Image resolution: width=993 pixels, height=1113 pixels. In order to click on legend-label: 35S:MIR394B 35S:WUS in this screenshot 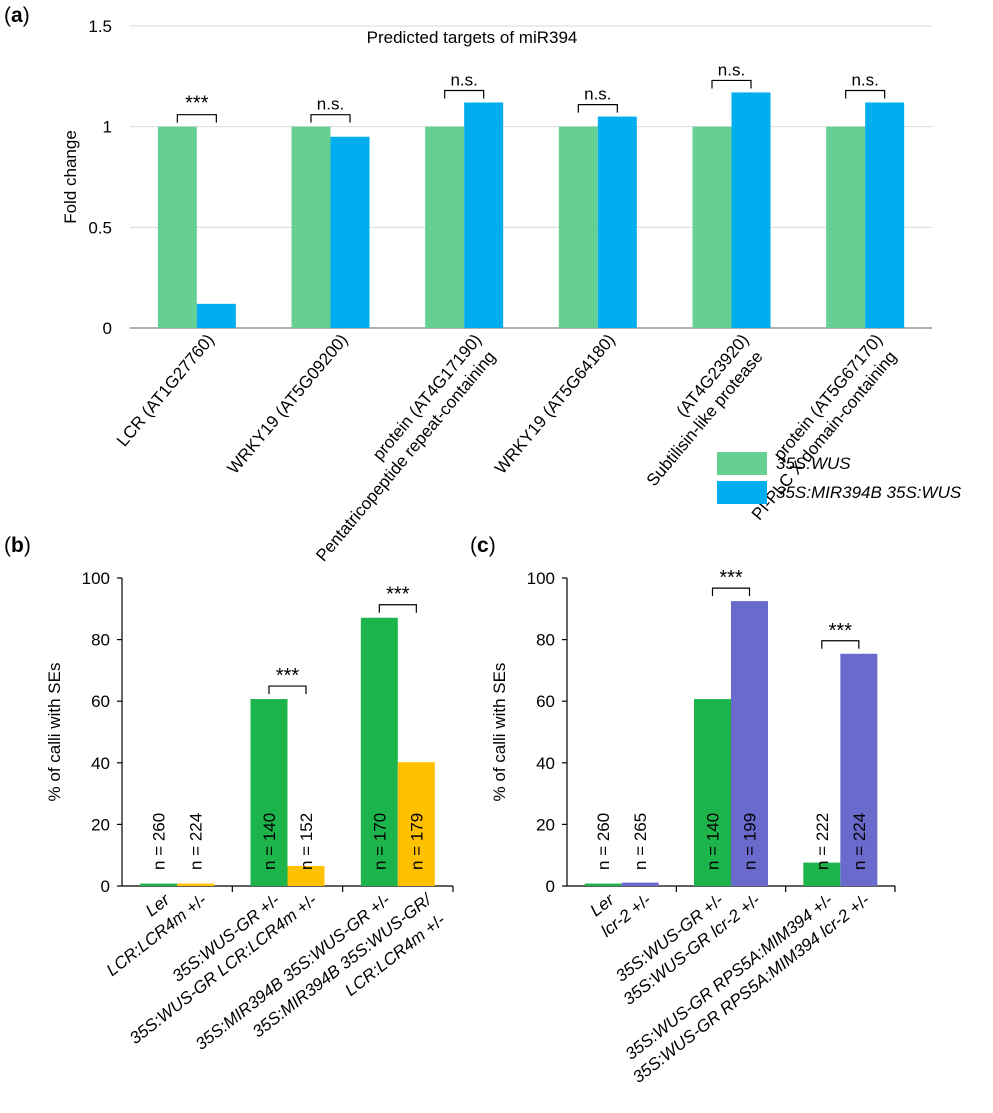, I will do `click(869, 492)`.